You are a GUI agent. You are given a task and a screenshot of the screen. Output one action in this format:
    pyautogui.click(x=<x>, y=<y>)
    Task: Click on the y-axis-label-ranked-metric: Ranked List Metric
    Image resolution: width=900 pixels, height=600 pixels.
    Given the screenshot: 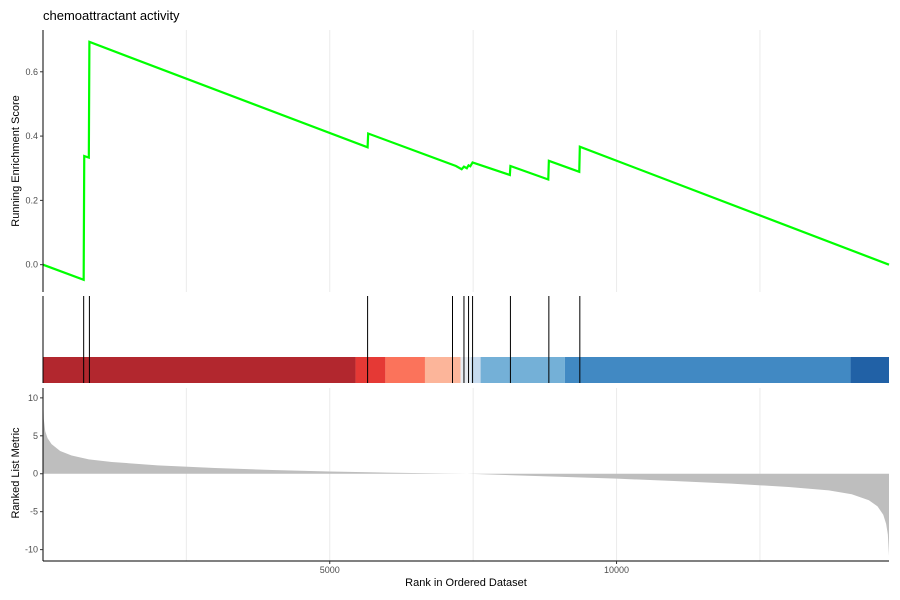 What is the action you would take?
    pyautogui.click(x=16, y=473)
    